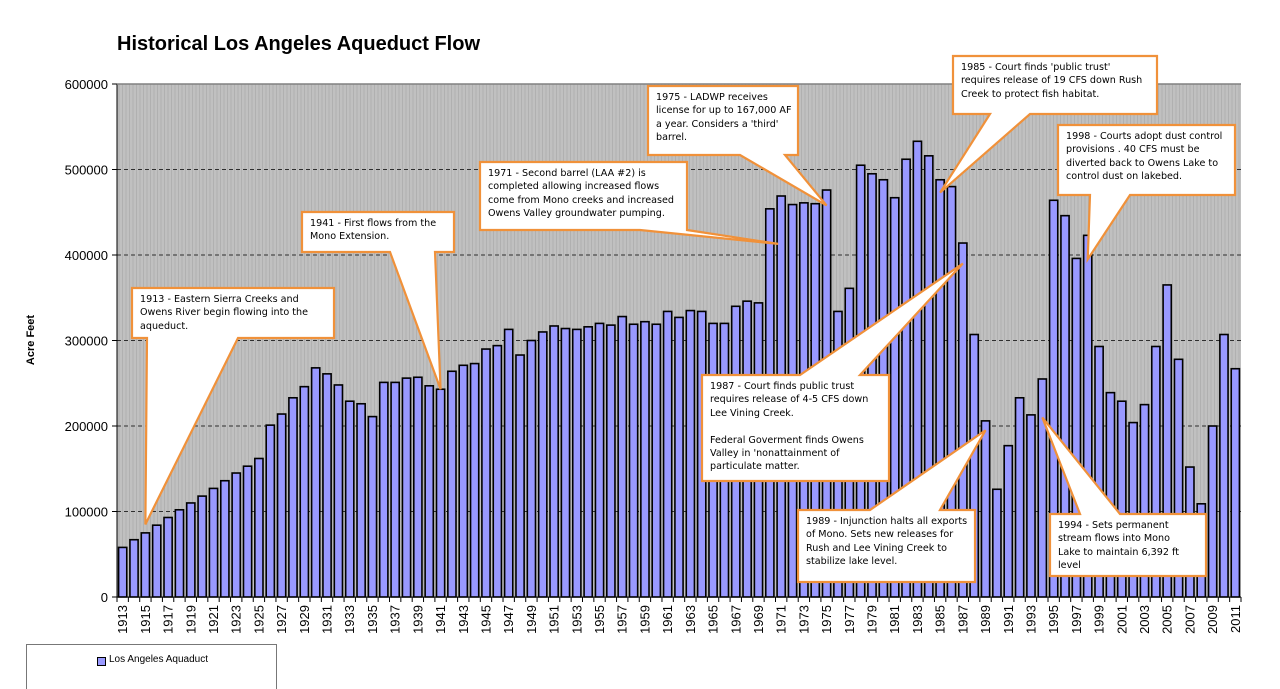 This screenshot has width=1280, height=689. What do you see at coordinates (554, 461) in the screenshot?
I see `bar-1951` at bounding box center [554, 461].